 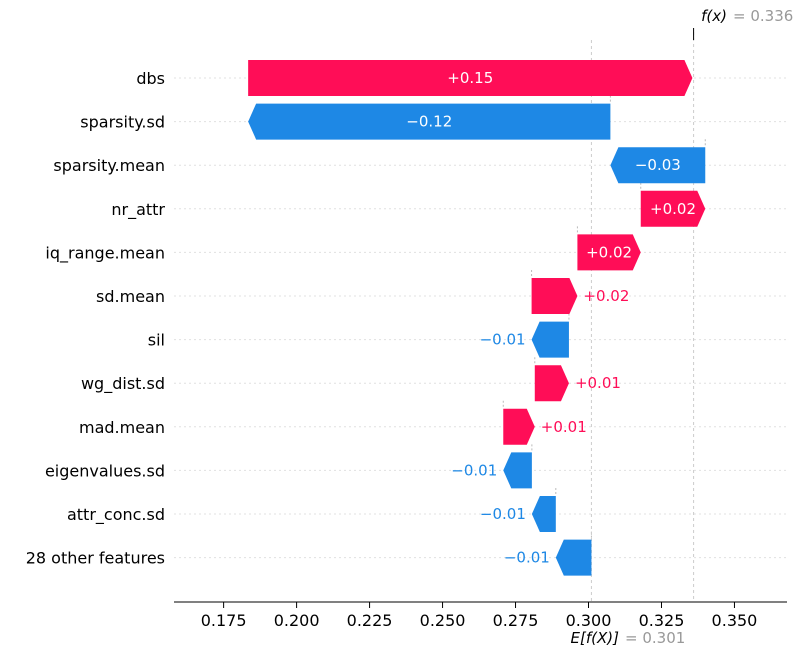 I want to click on reference-lines, so click(x=642, y=315).